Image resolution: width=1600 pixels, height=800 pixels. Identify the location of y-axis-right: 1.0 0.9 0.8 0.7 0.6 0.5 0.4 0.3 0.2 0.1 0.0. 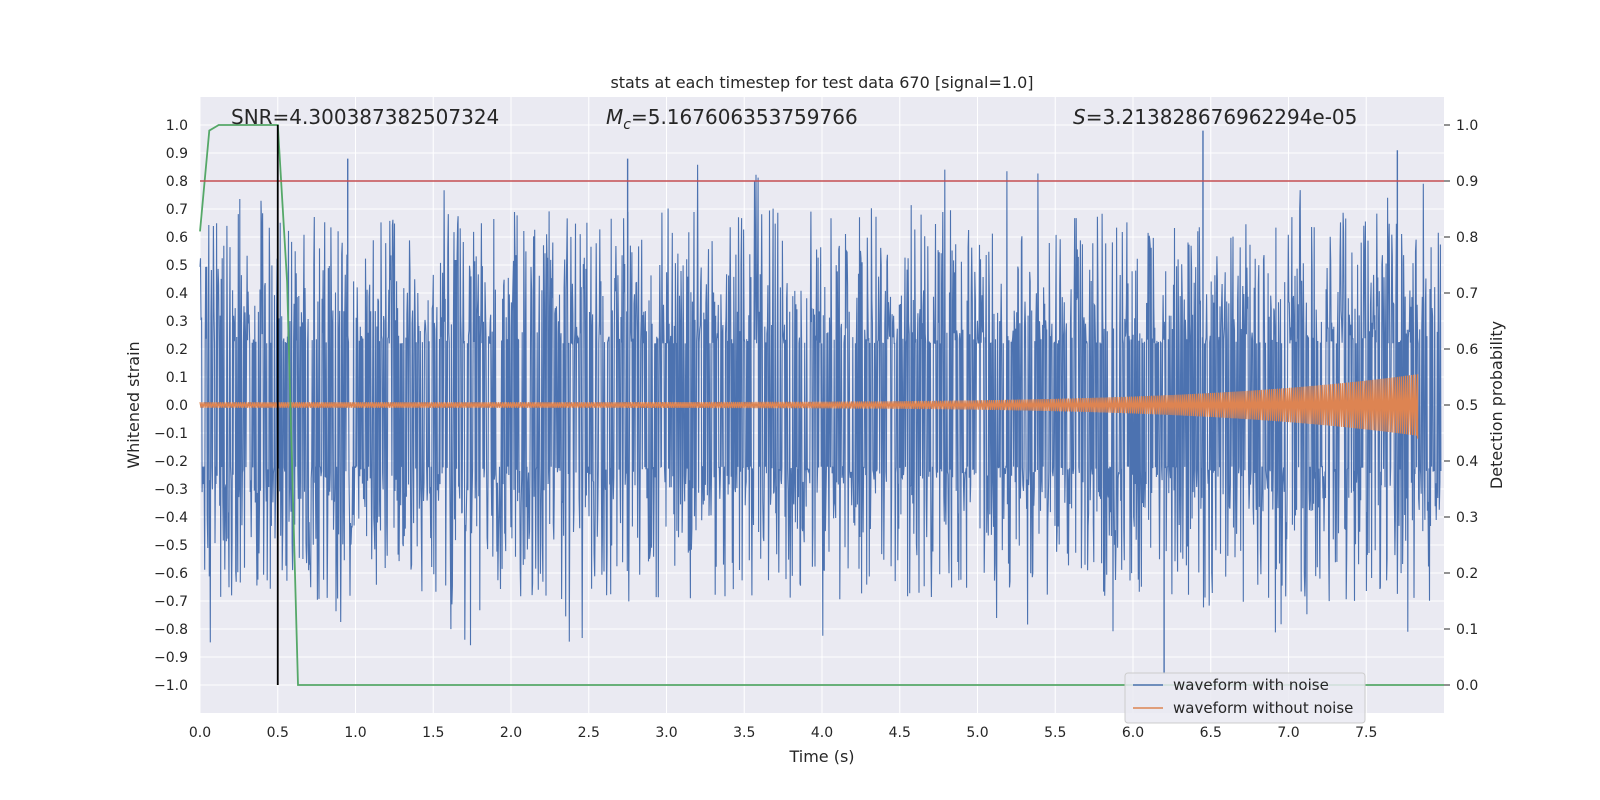
(1461, 406).